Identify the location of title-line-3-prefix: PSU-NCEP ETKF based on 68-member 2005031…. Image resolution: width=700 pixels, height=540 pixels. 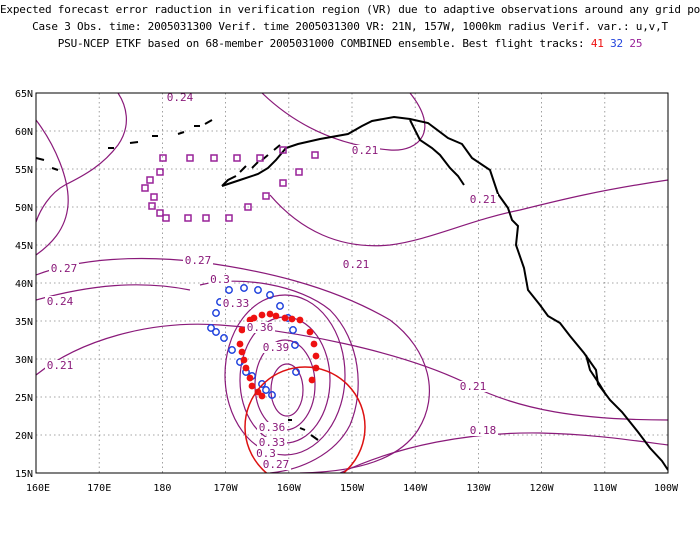
(321, 43).